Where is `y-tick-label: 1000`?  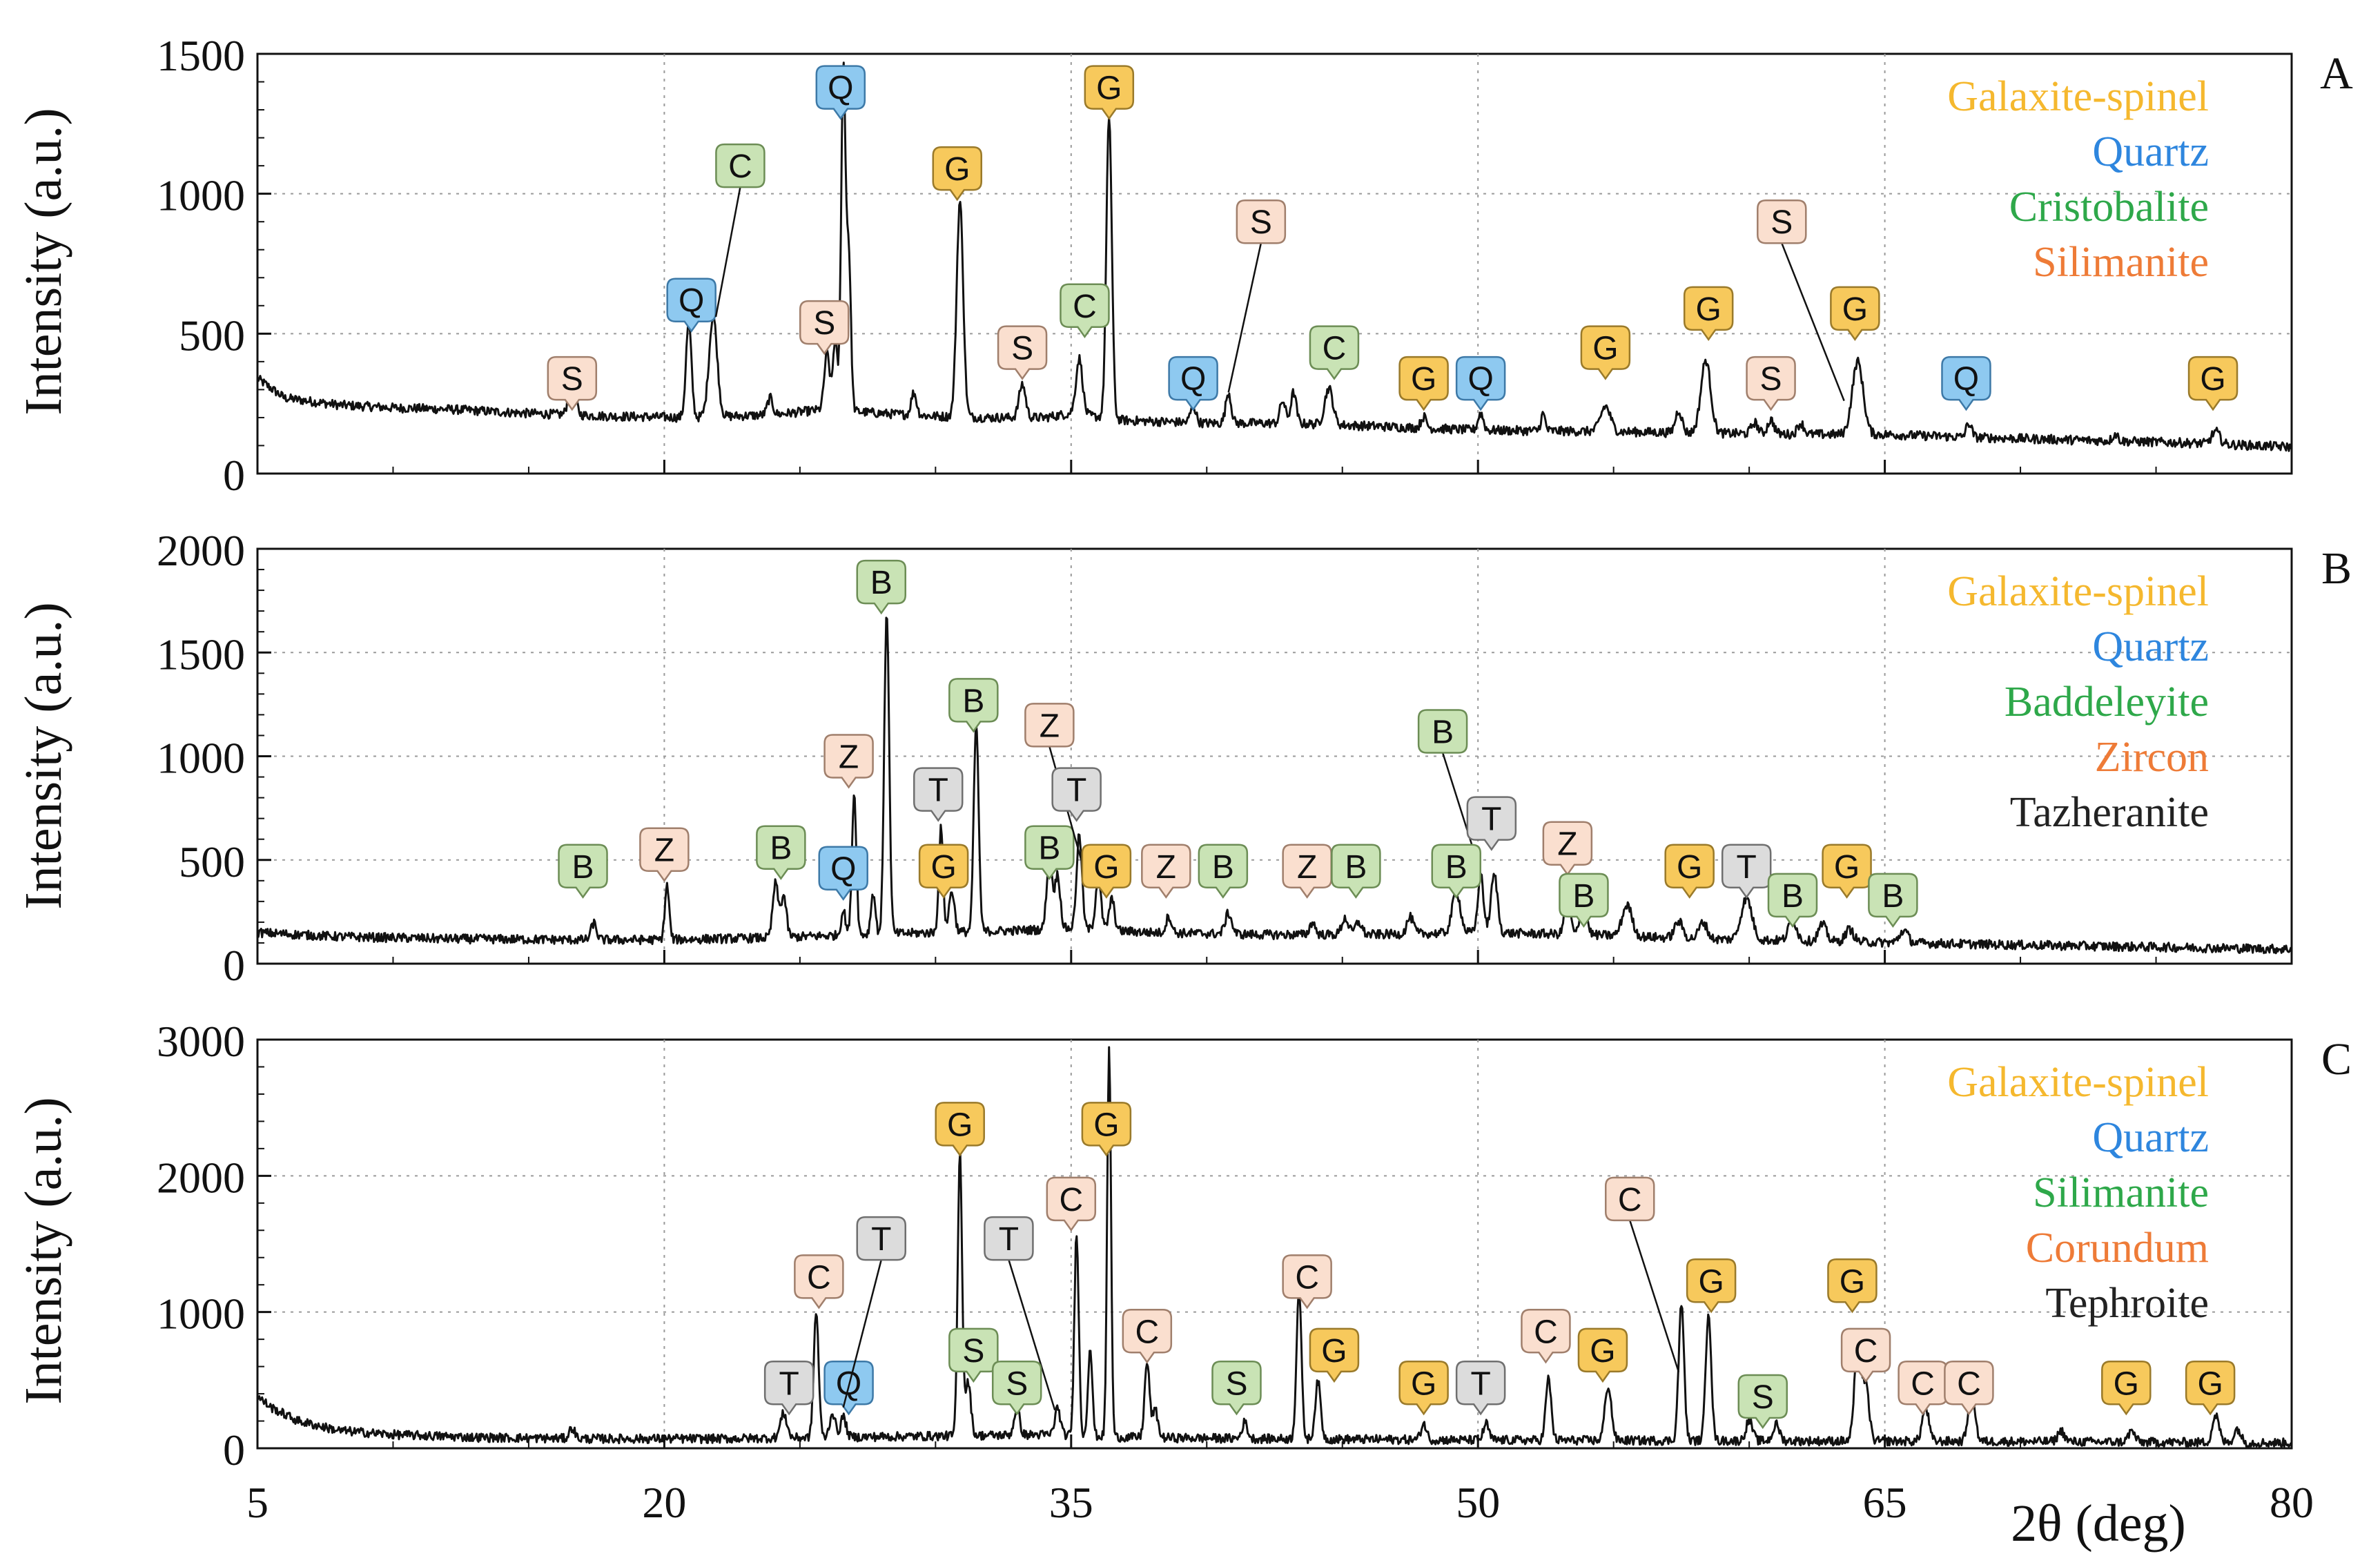
y-tick-label: 1000 is located at coordinates (201, 196).